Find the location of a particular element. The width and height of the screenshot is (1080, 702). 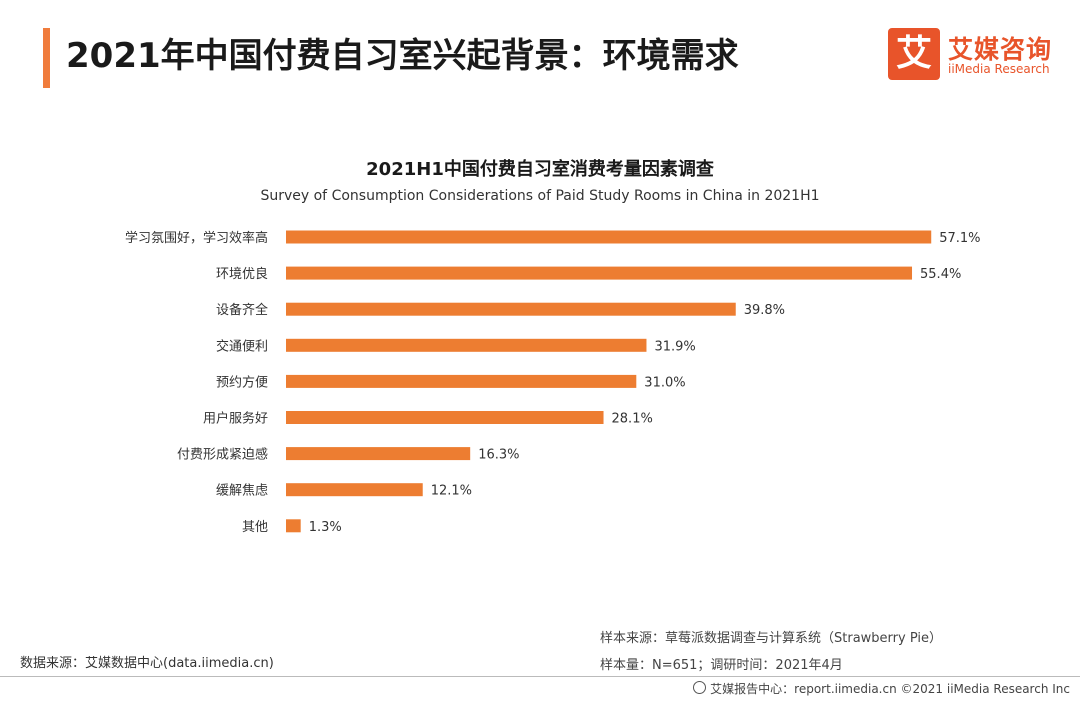

chart-title: 2021H1中国付费自习室消费考量因素调查 is located at coordinates (540, 169).